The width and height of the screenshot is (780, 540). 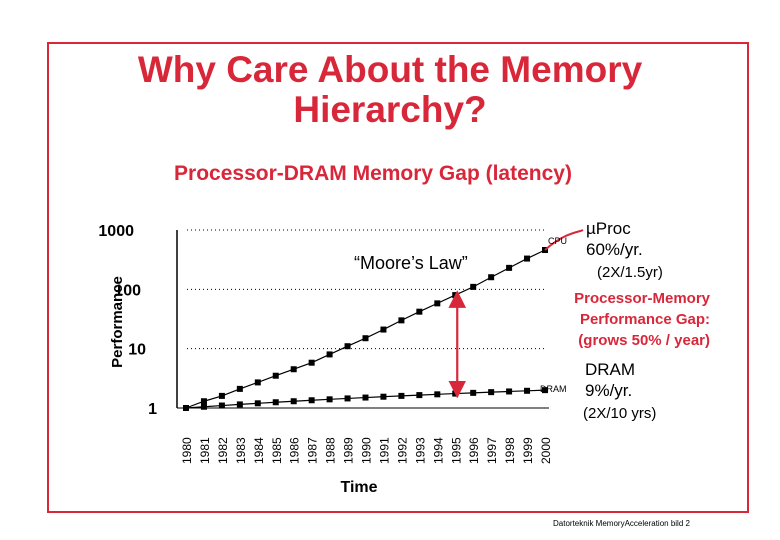 What do you see at coordinates (608, 228) in the screenshot?
I see `uproc-label: µProc` at bounding box center [608, 228].